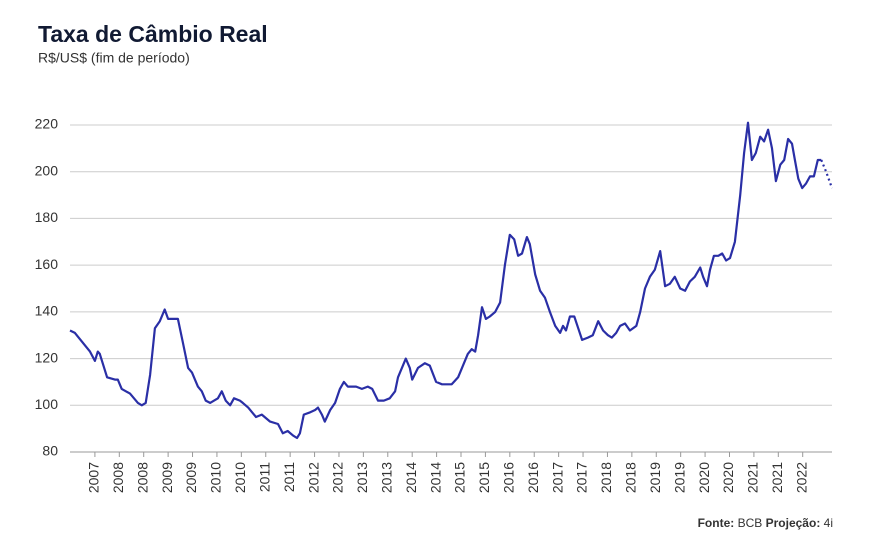 The image size is (884, 559). What do you see at coordinates (153, 34) in the screenshot?
I see `chart-title: Taxa de Câmbio Real` at bounding box center [153, 34].